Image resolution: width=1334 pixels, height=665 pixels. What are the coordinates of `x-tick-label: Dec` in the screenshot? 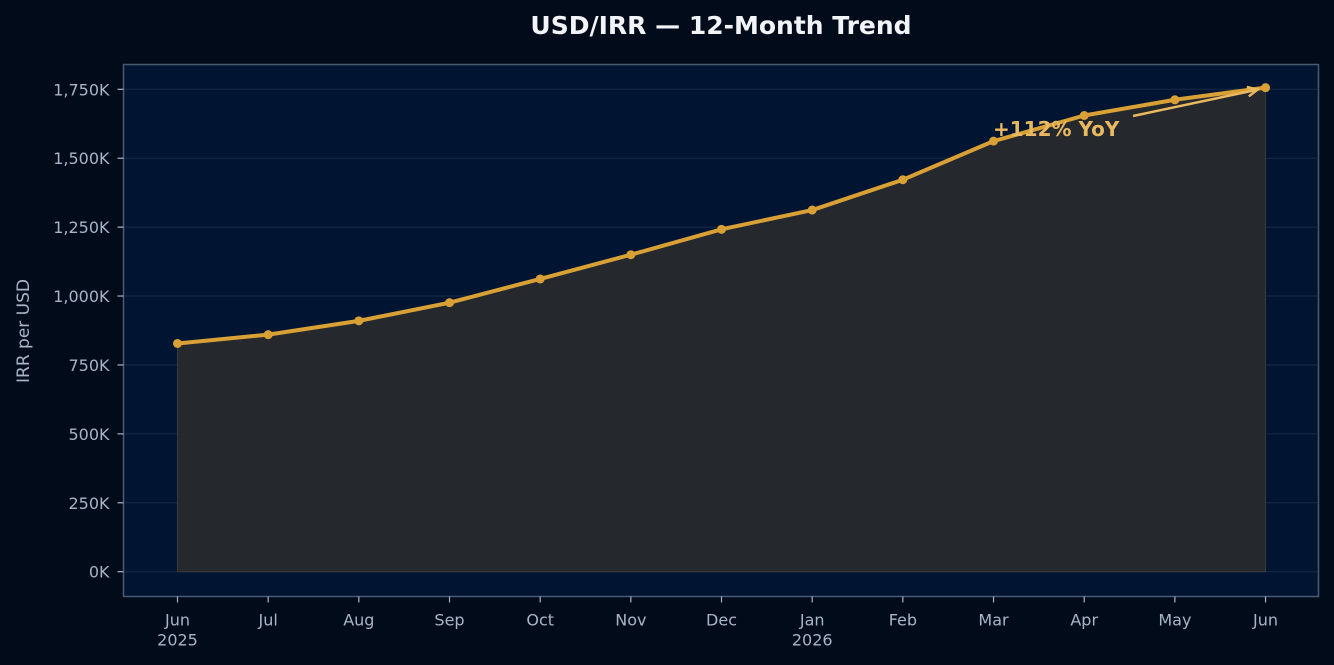 It's located at (721, 620).